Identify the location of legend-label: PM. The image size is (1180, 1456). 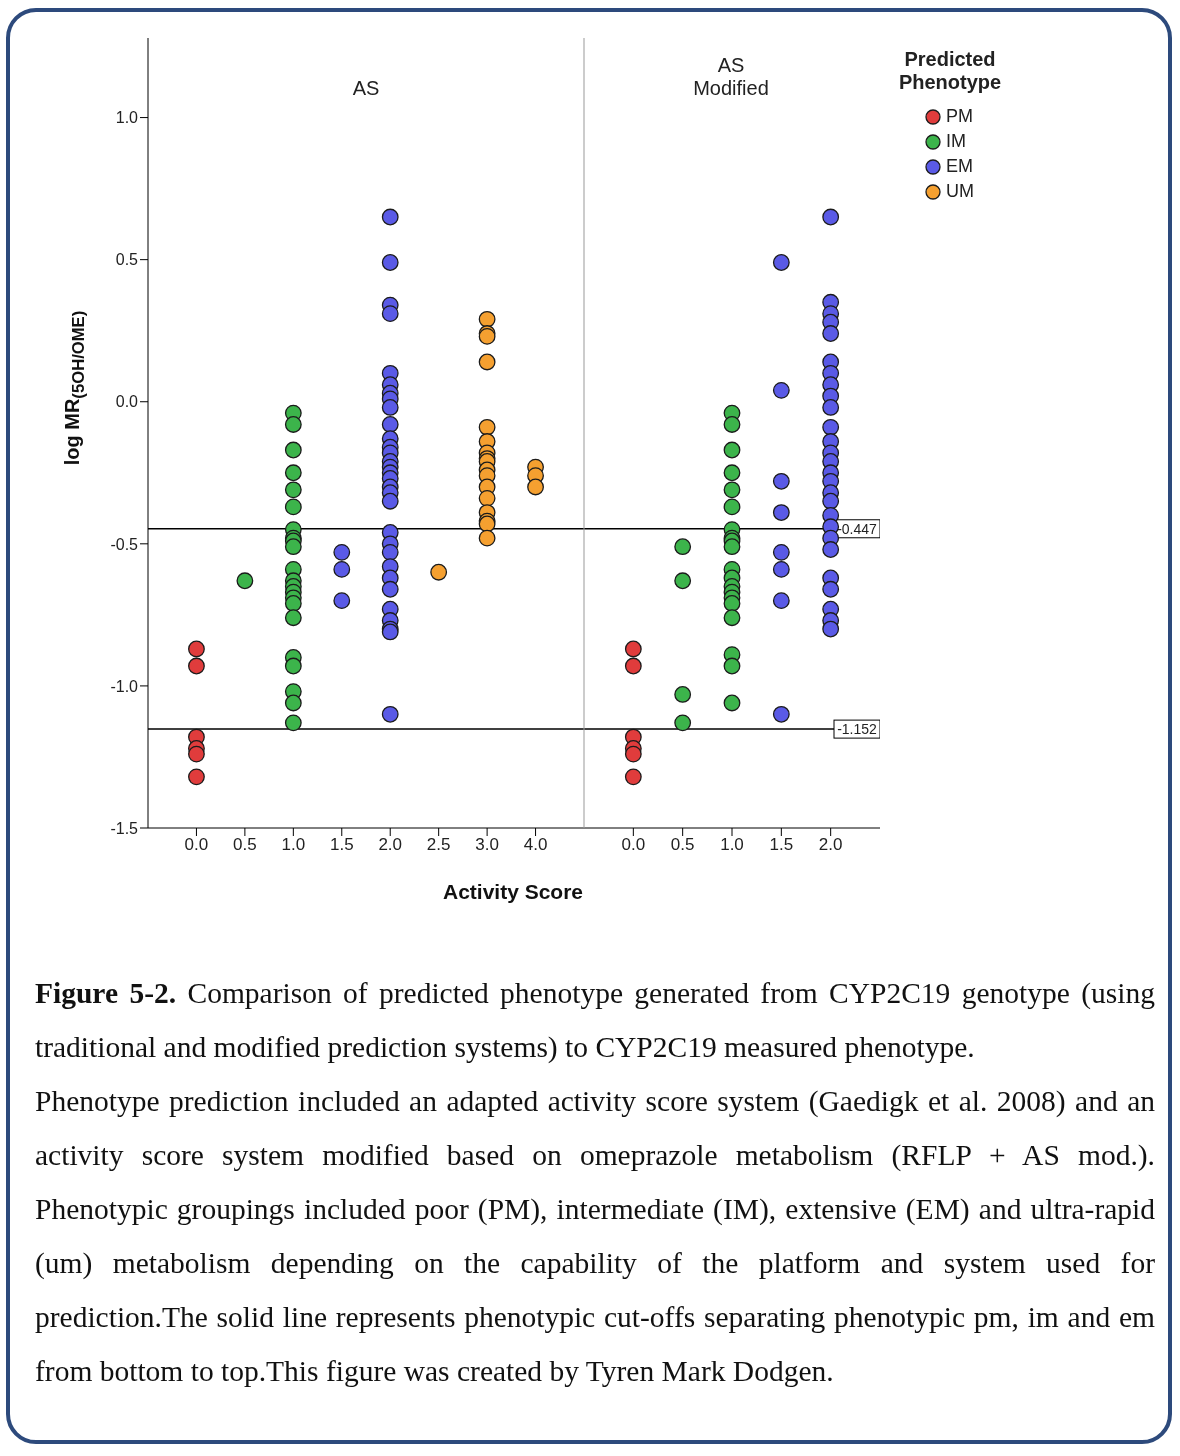
(959, 116).